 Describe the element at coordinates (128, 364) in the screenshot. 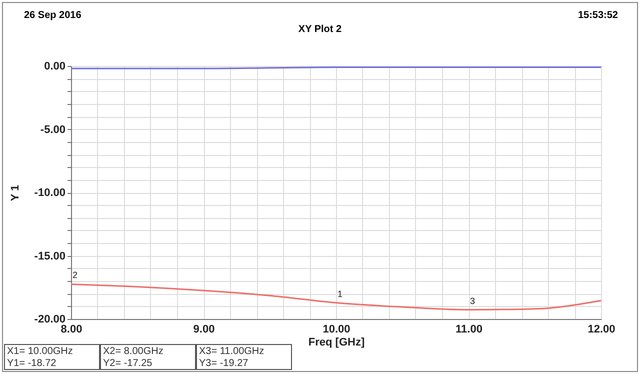

I see `text: Y2= -17.25` at that location.